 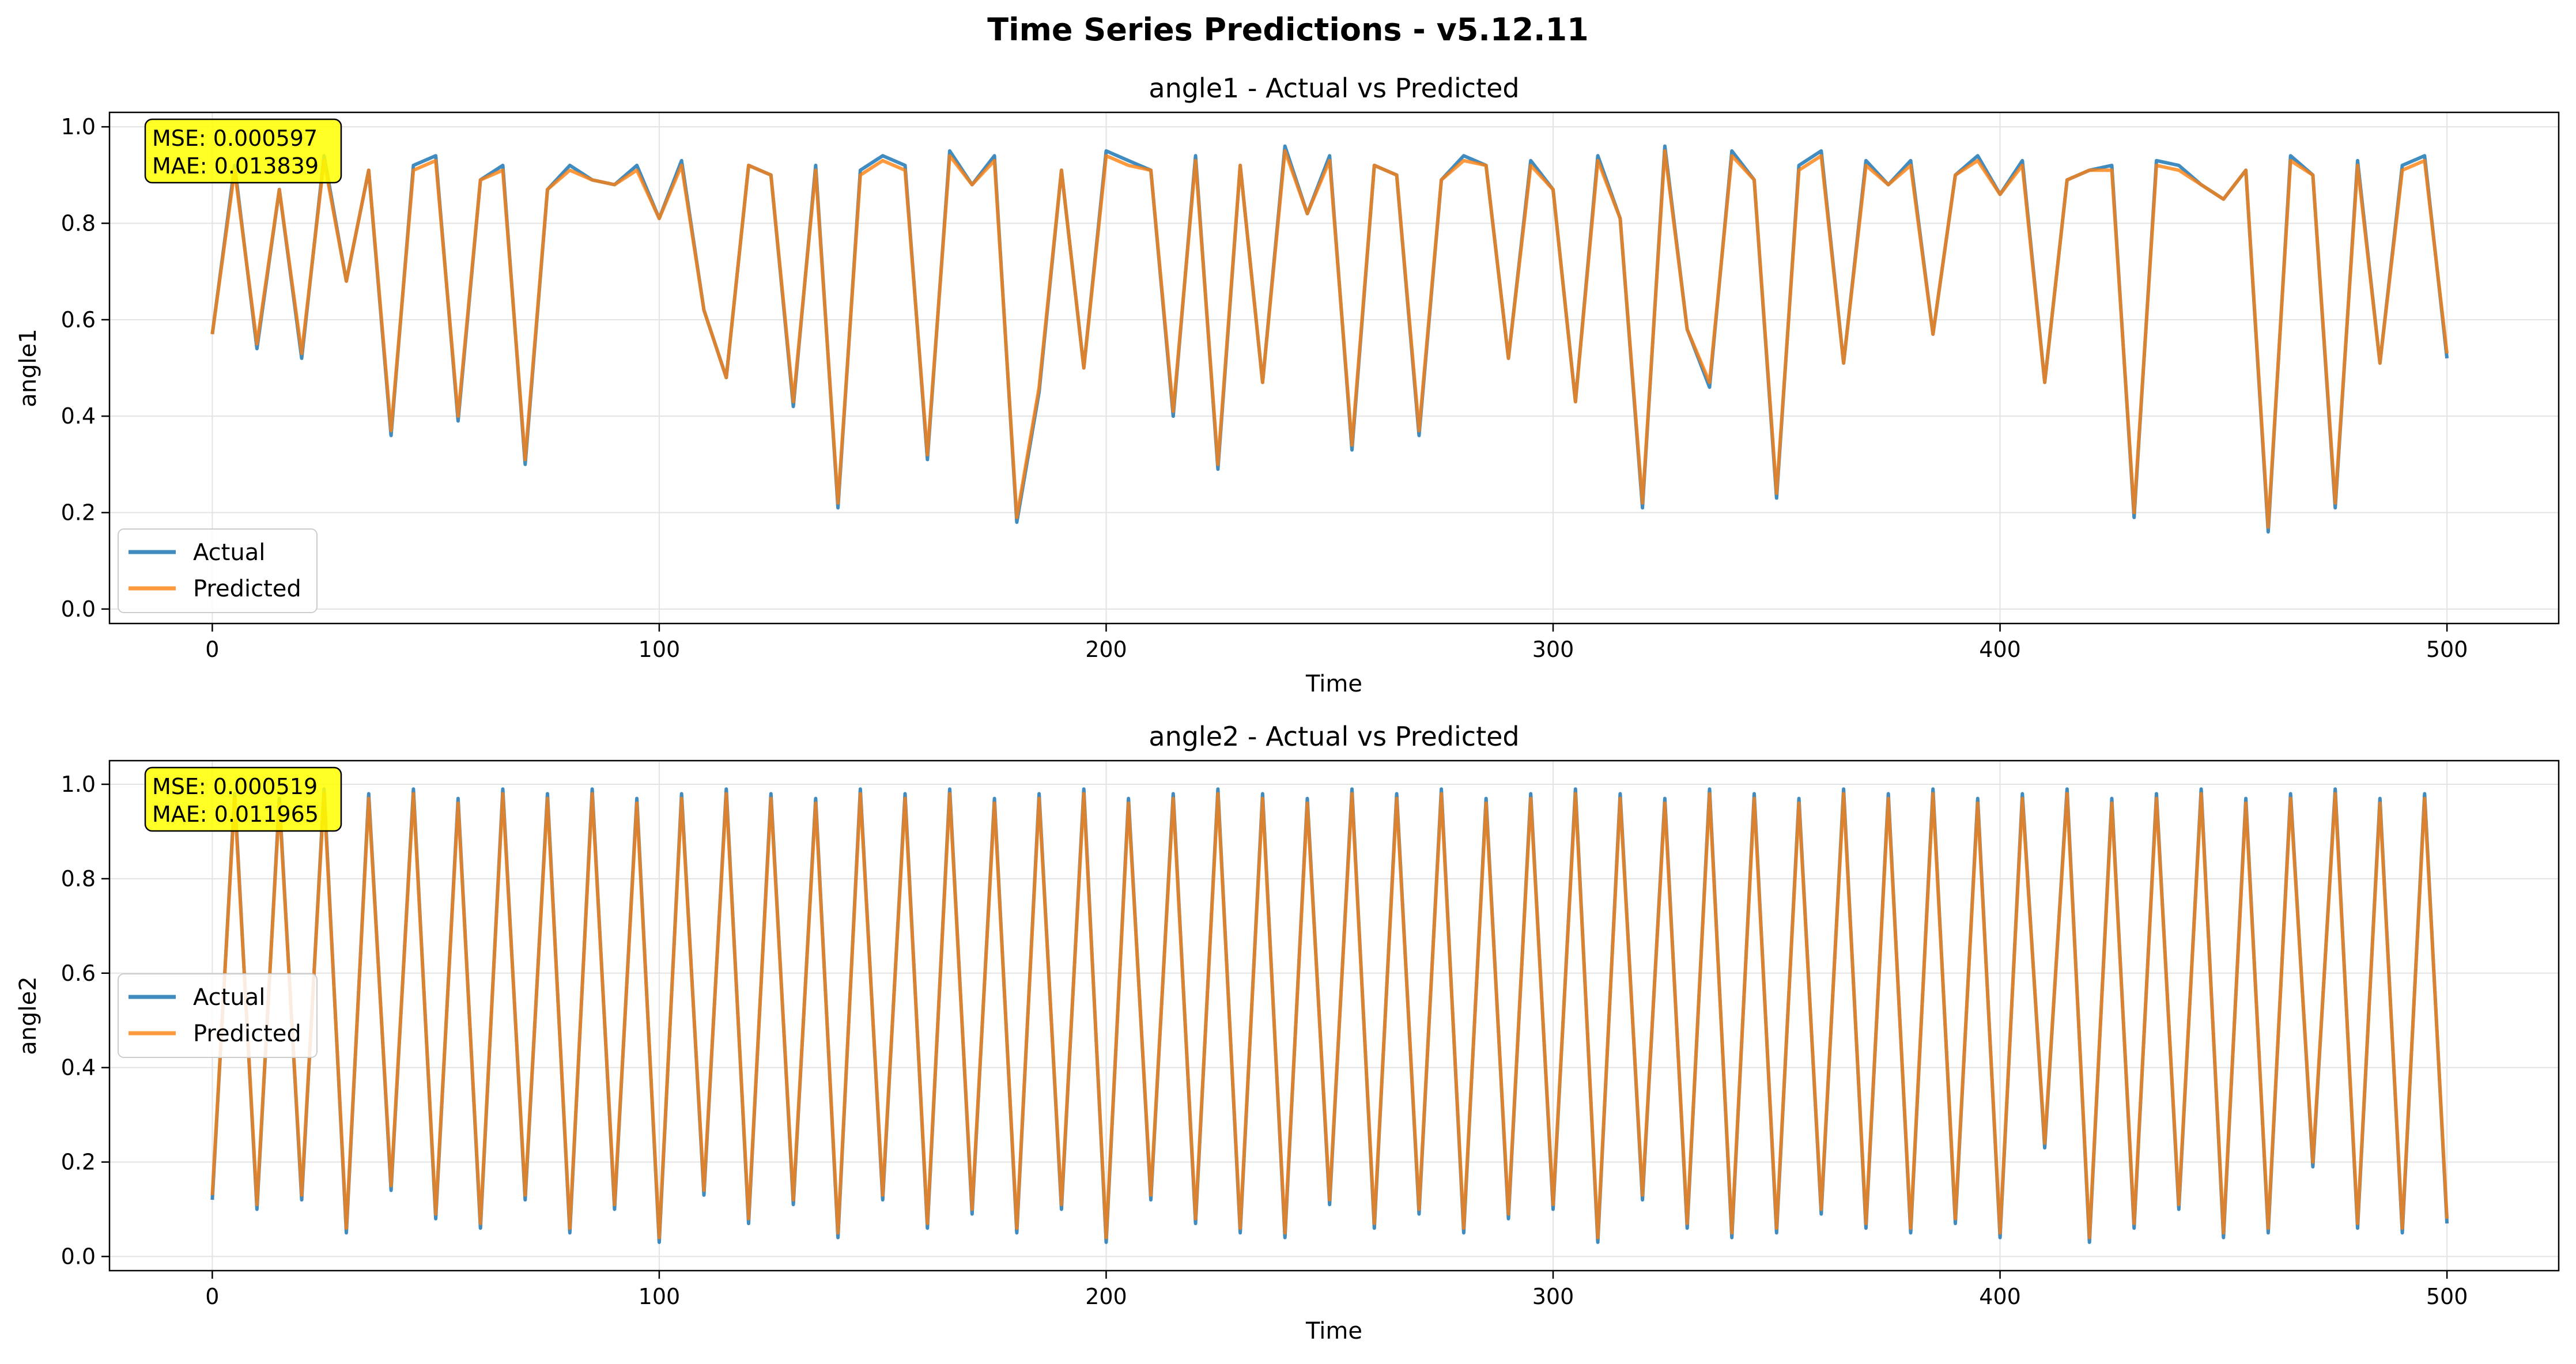 What do you see at coordinates (1287, 30) in the screenshot?
I see `figure-title: Time Series Predictions - v5.12.11` at bounding box center [1287, 30].